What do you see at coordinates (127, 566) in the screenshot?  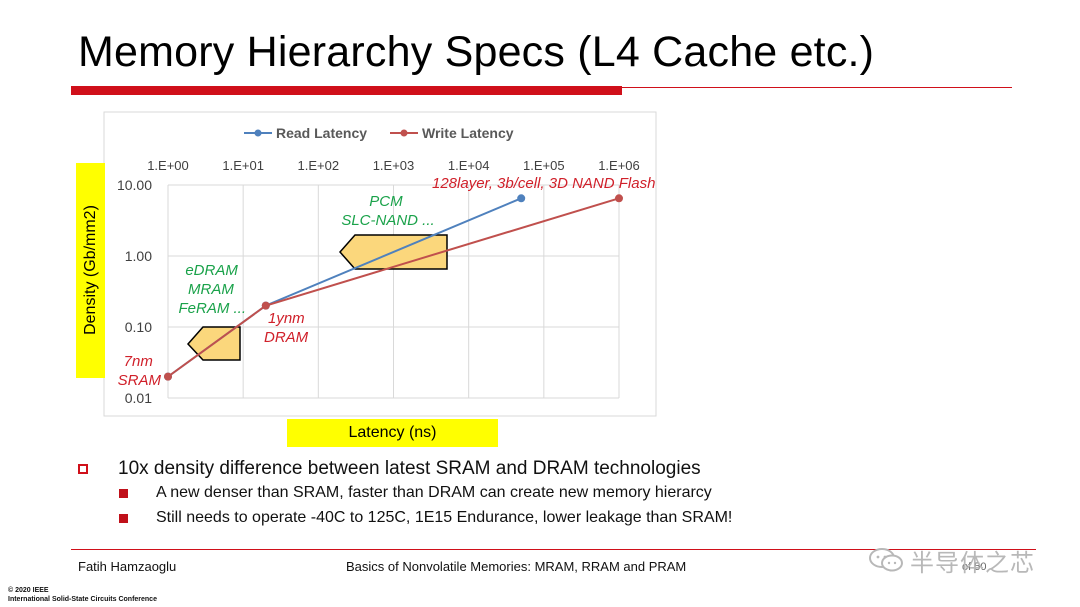 I see `footer-author: Fatih Hamzaoglu` at bounding box center [127, 566].